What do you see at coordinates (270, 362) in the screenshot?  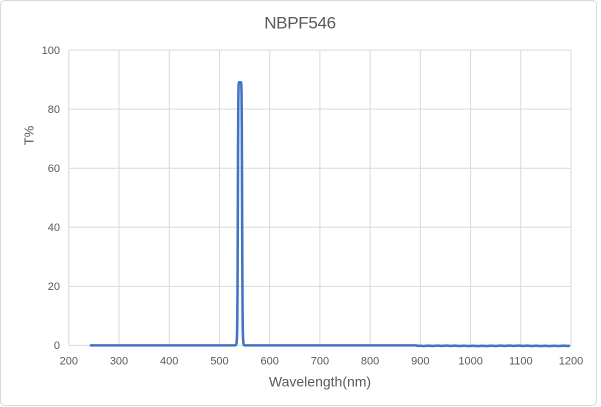 I see `svg-text: 600` at bounding box center [270, 362].